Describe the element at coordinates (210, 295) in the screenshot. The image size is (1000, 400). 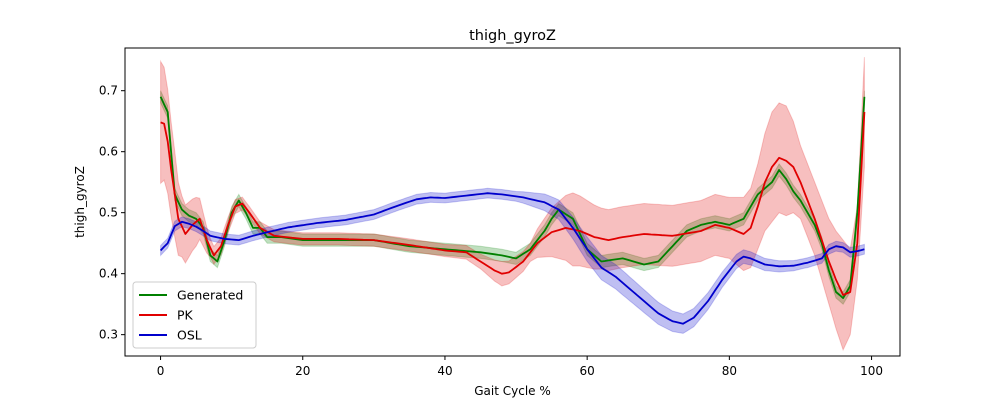
I see `legend-label-generated: Generated` at that location.